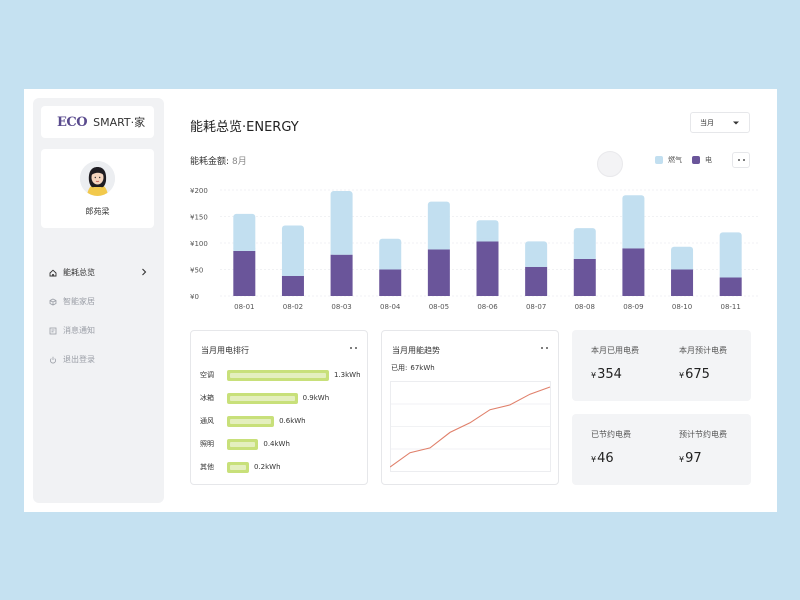 The image size is (800, 600). What do you see at coordinates (741, 160) in the screenshot?
I see `chart-more-button` at bounding box center [741, 160].